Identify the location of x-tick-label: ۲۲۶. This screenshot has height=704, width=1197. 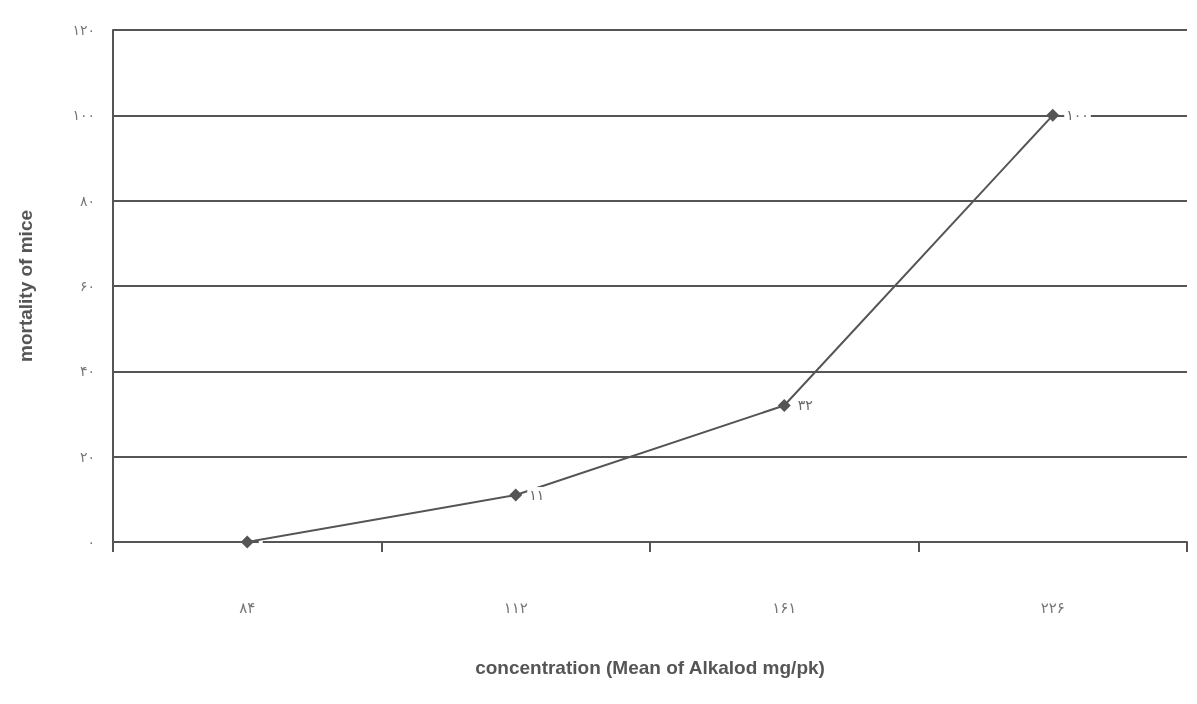
(1052, 607).